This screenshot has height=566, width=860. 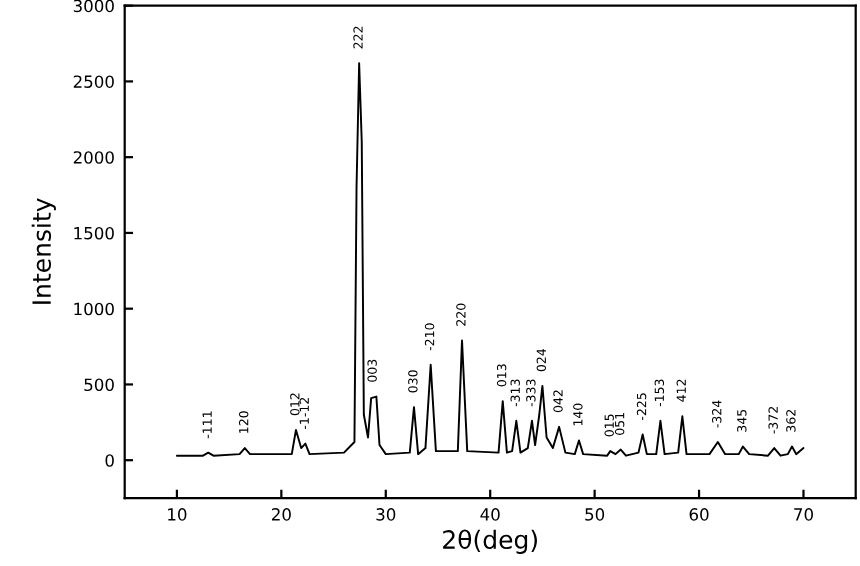 What do you see at coordinates (386, 514) in the screenshot?
I see `x-tick-label: 30` at bounding box center [386, 514].